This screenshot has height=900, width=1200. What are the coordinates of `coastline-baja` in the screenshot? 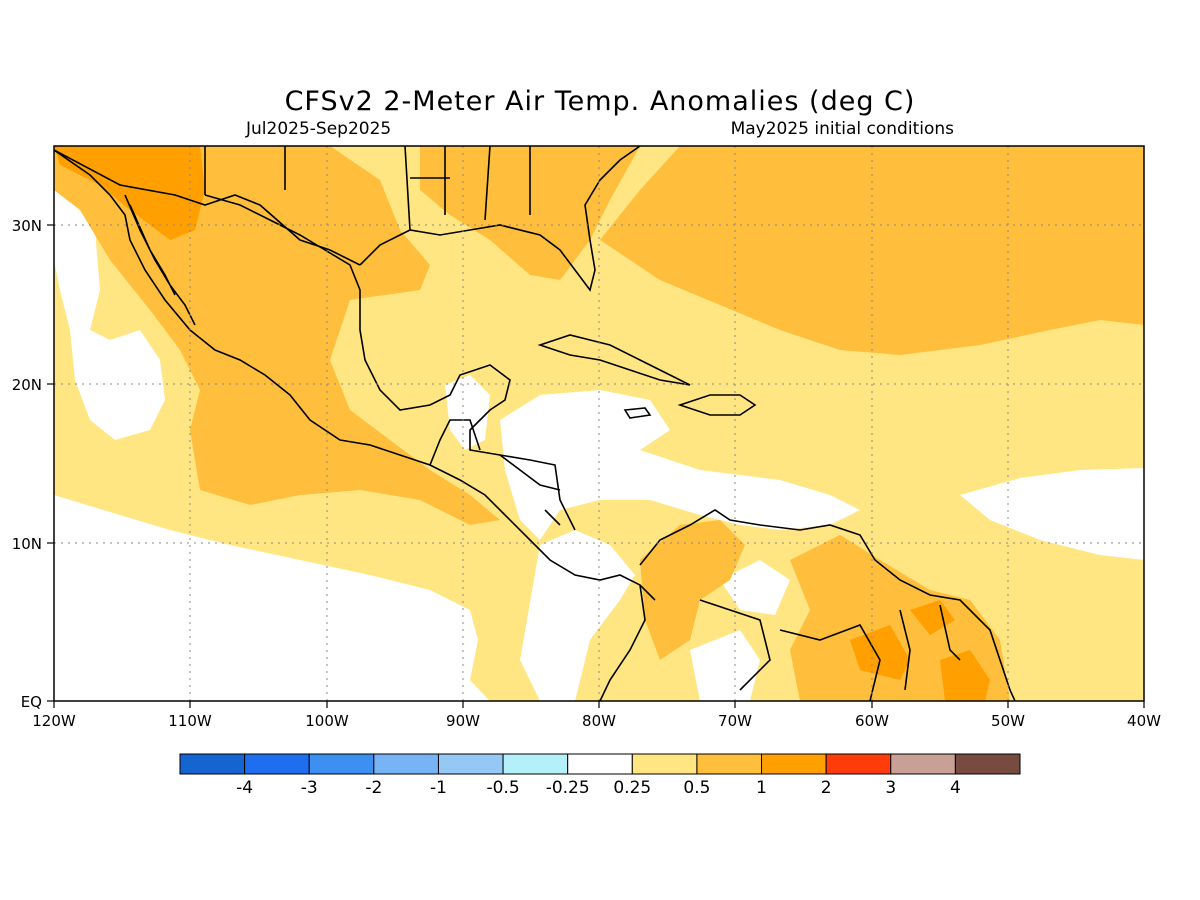 It's located at (160, 260).